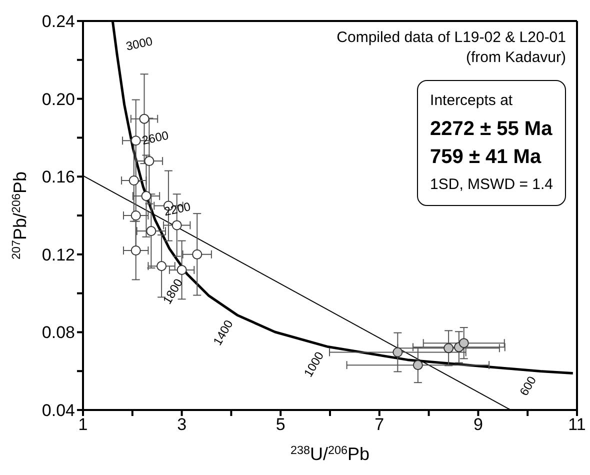 The height and width of the screenshot is (475, 590). Describe the element at coordinates (155, 138) in the screenshot. I see `annotation: 2600` at that location.